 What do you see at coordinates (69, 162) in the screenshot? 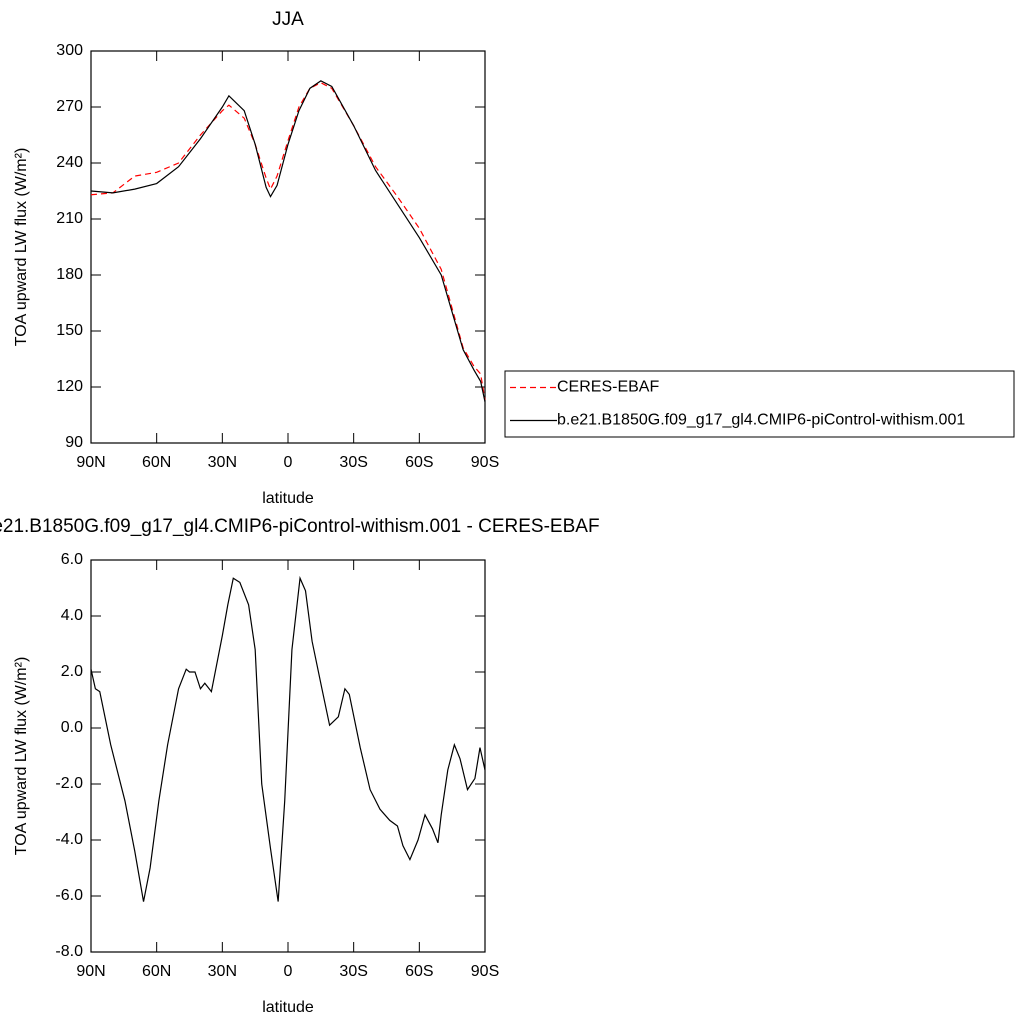
I see `y-tick-label: 240` at bounding box center [69, 162].